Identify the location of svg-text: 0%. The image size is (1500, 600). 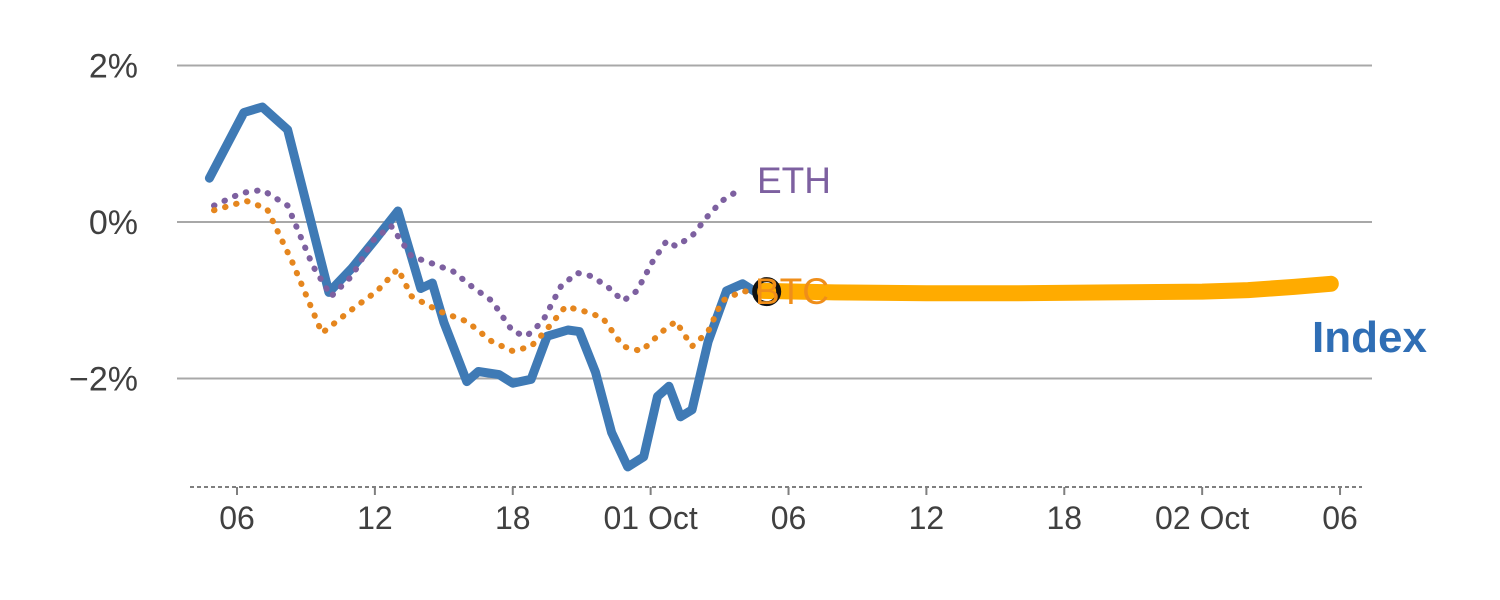
(113, 223).